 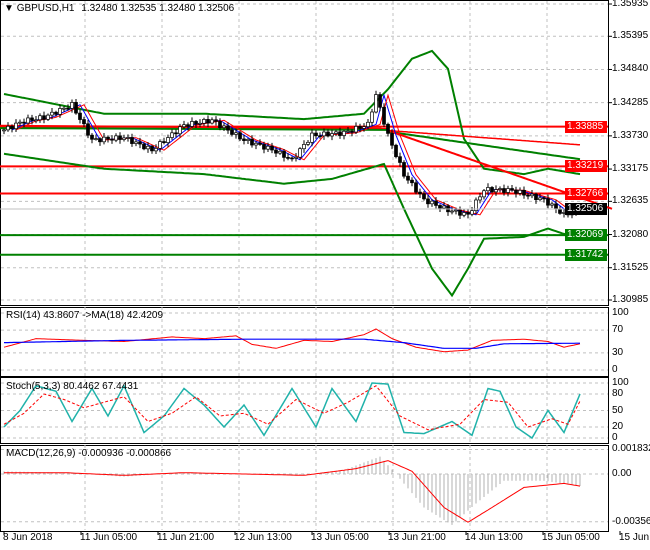 What do you see at coordinates (630, 299) in the screenshot?
I see `price-tick-label: 1.30985` at bounding box center [630, 299].